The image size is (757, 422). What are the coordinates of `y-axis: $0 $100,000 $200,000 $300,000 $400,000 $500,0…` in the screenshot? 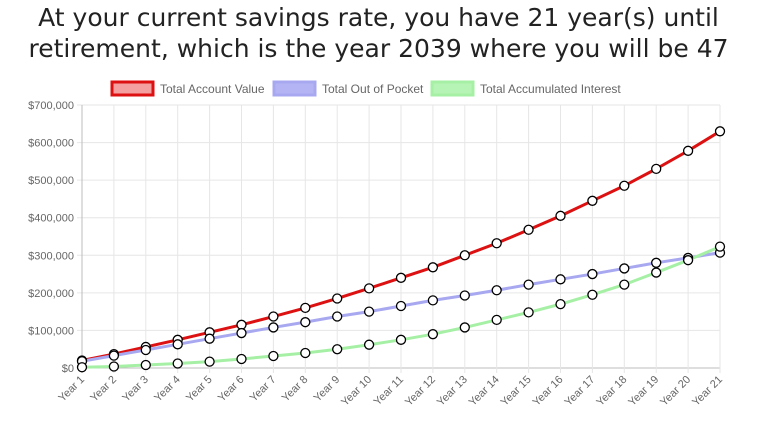 It's located at (51, 237).